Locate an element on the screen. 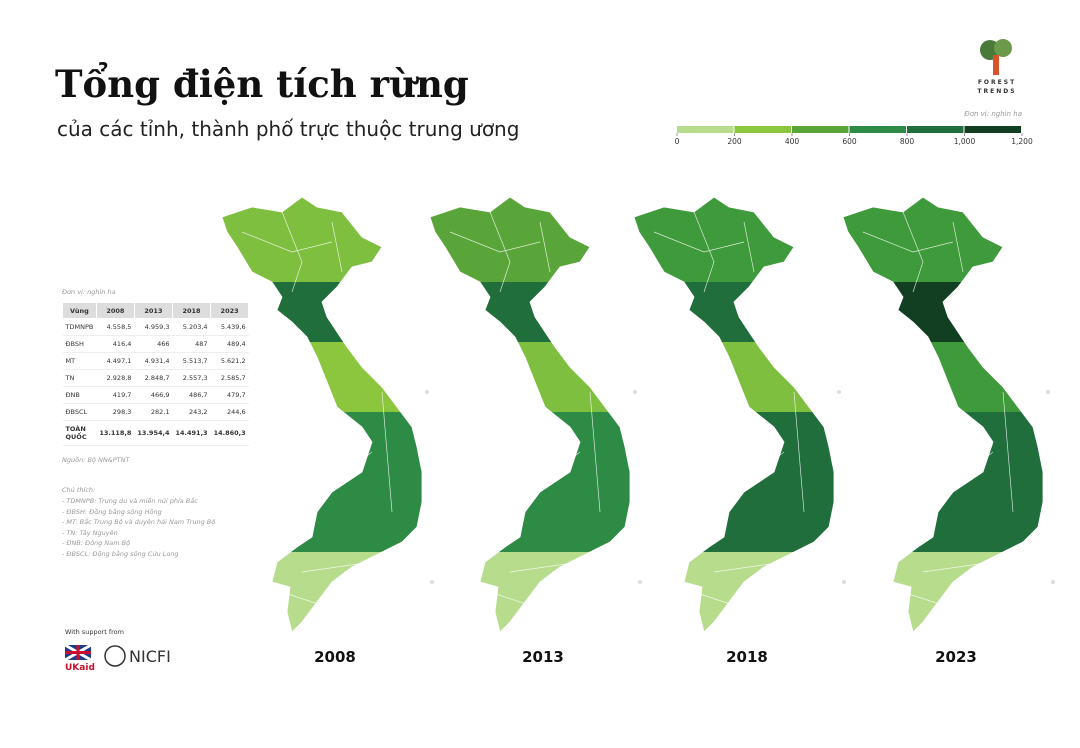 Image resolution: width=1080 pixels, height=748 pixels. note-item: - ĐBSCL: Đồng bằng sông Cửu Long is located at coordinates (120, 553).